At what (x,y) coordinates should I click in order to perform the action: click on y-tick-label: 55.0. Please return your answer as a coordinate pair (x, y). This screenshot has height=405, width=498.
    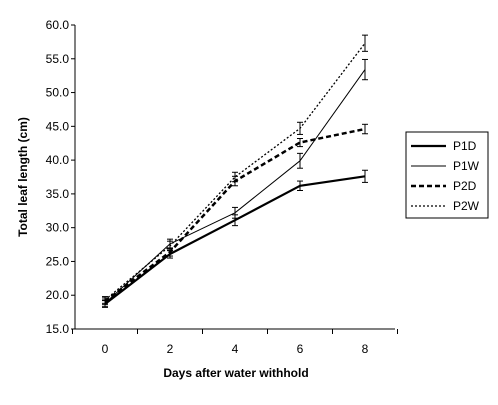
    Looking at the image, I should click on (58, 59).